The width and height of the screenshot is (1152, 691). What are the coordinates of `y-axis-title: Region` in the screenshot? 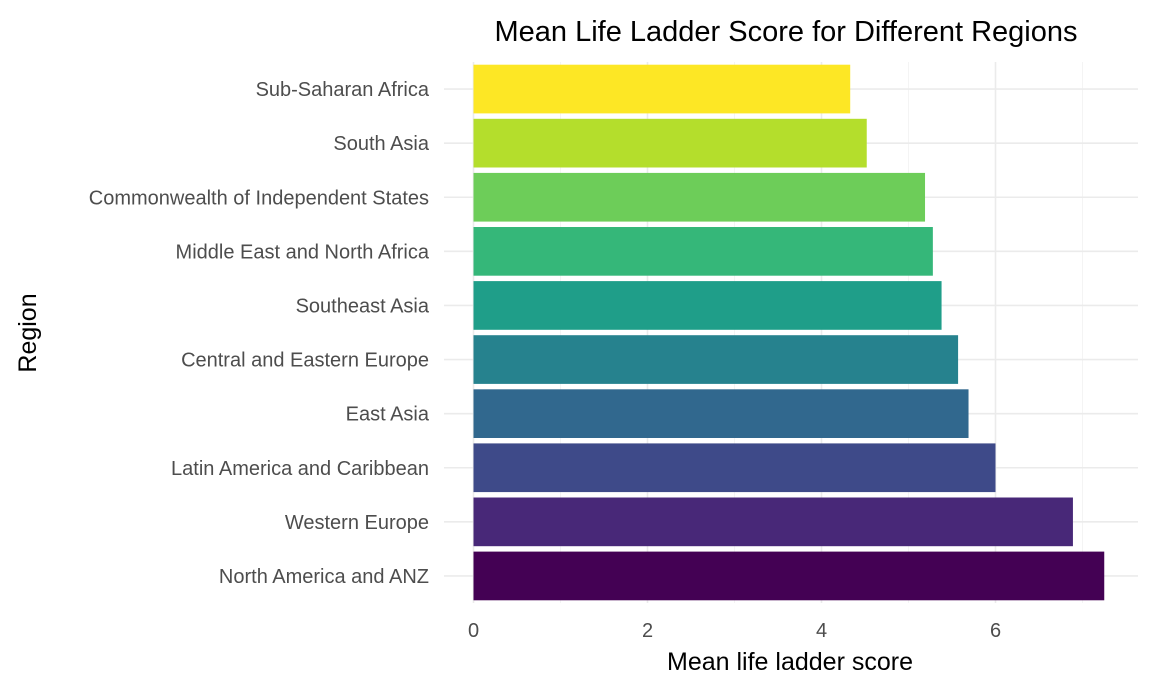 It's located at (28, 332).